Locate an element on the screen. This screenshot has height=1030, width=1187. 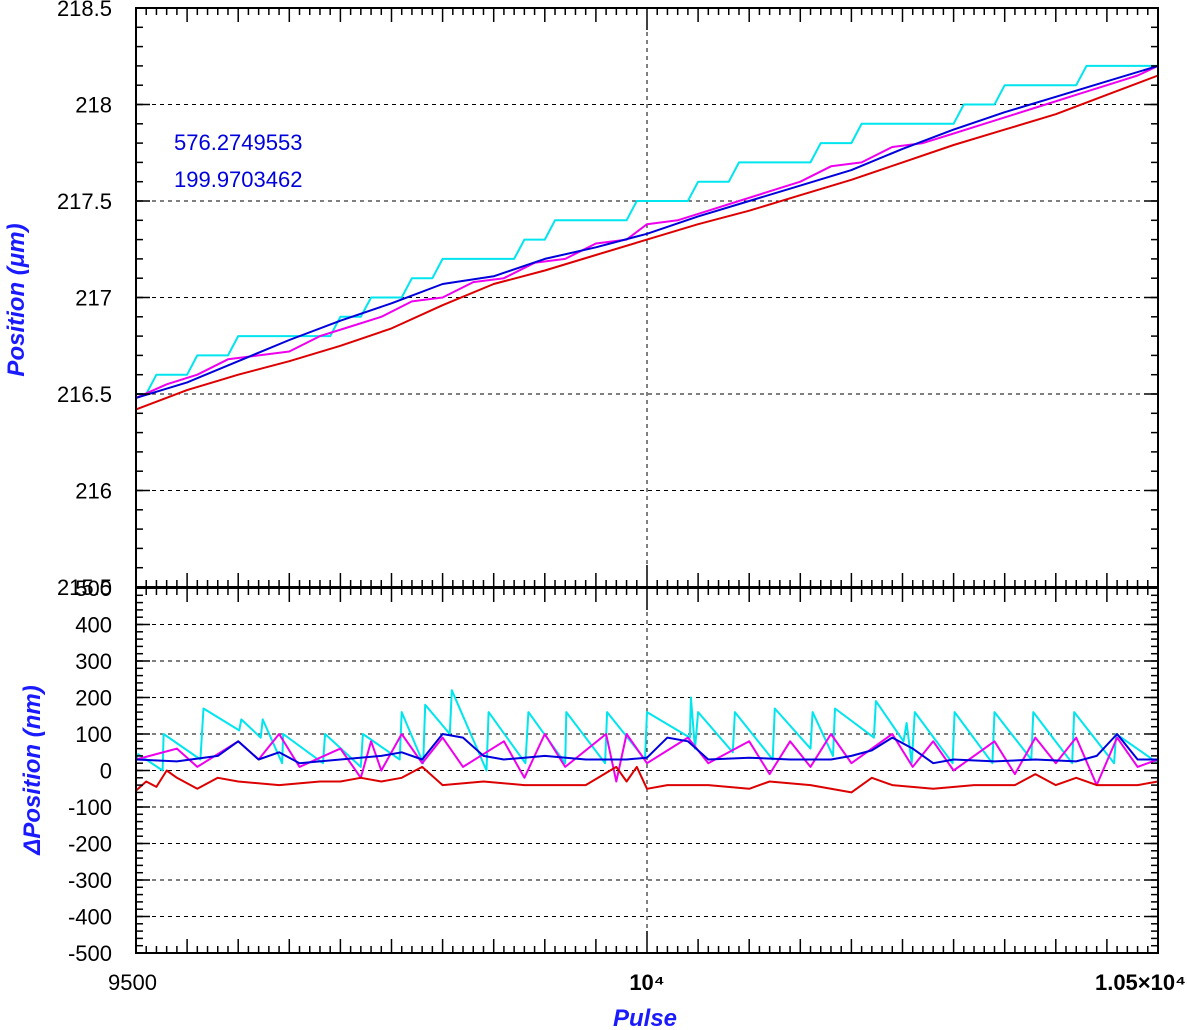
position-y-tick-label: 215.5 is located at coordinates (84, 587).